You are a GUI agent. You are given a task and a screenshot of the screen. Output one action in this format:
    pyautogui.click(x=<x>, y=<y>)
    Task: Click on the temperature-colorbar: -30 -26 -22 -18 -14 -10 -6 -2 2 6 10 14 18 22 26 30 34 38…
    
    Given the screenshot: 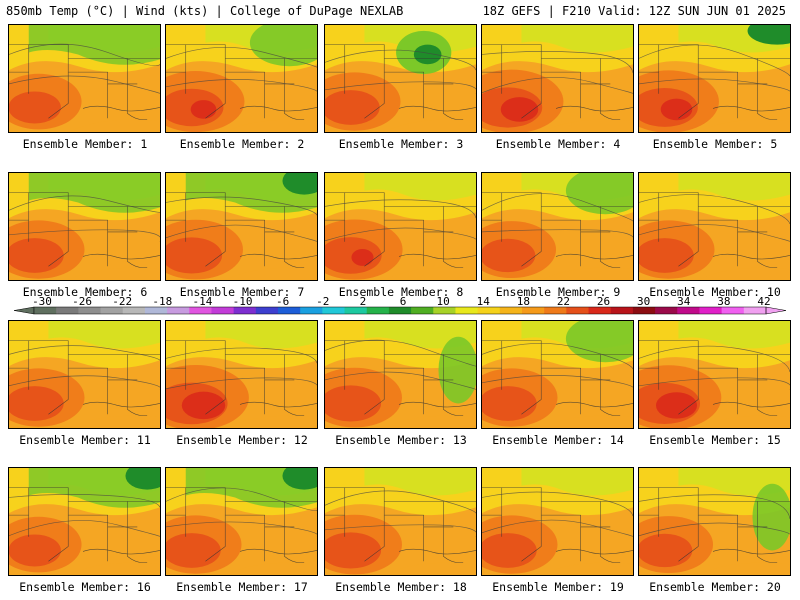 What is the action you would take?
    pyautogui.click(x=400, y=308)
    